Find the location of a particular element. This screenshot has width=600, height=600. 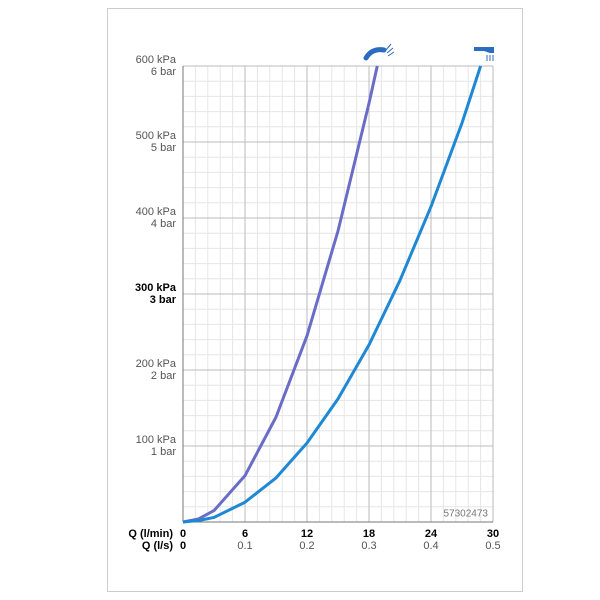

y2-tick-label: 6 bar is located at coordinates (163, 72).